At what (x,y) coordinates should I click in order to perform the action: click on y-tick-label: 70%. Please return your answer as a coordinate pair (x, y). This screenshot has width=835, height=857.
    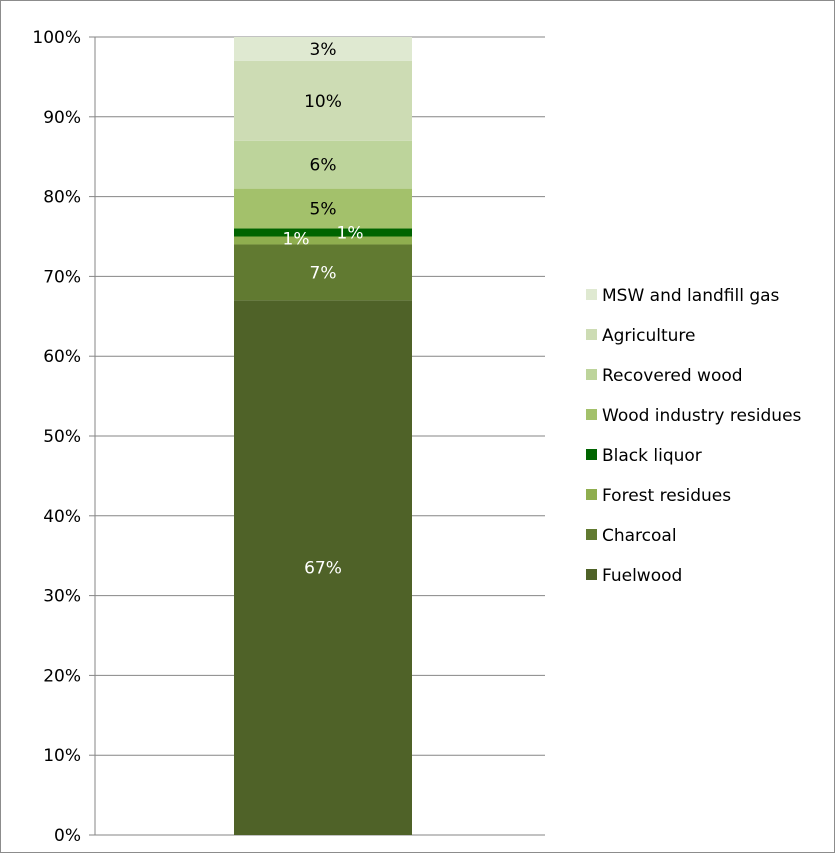
    Looking at the image, I should click on (62, 277).